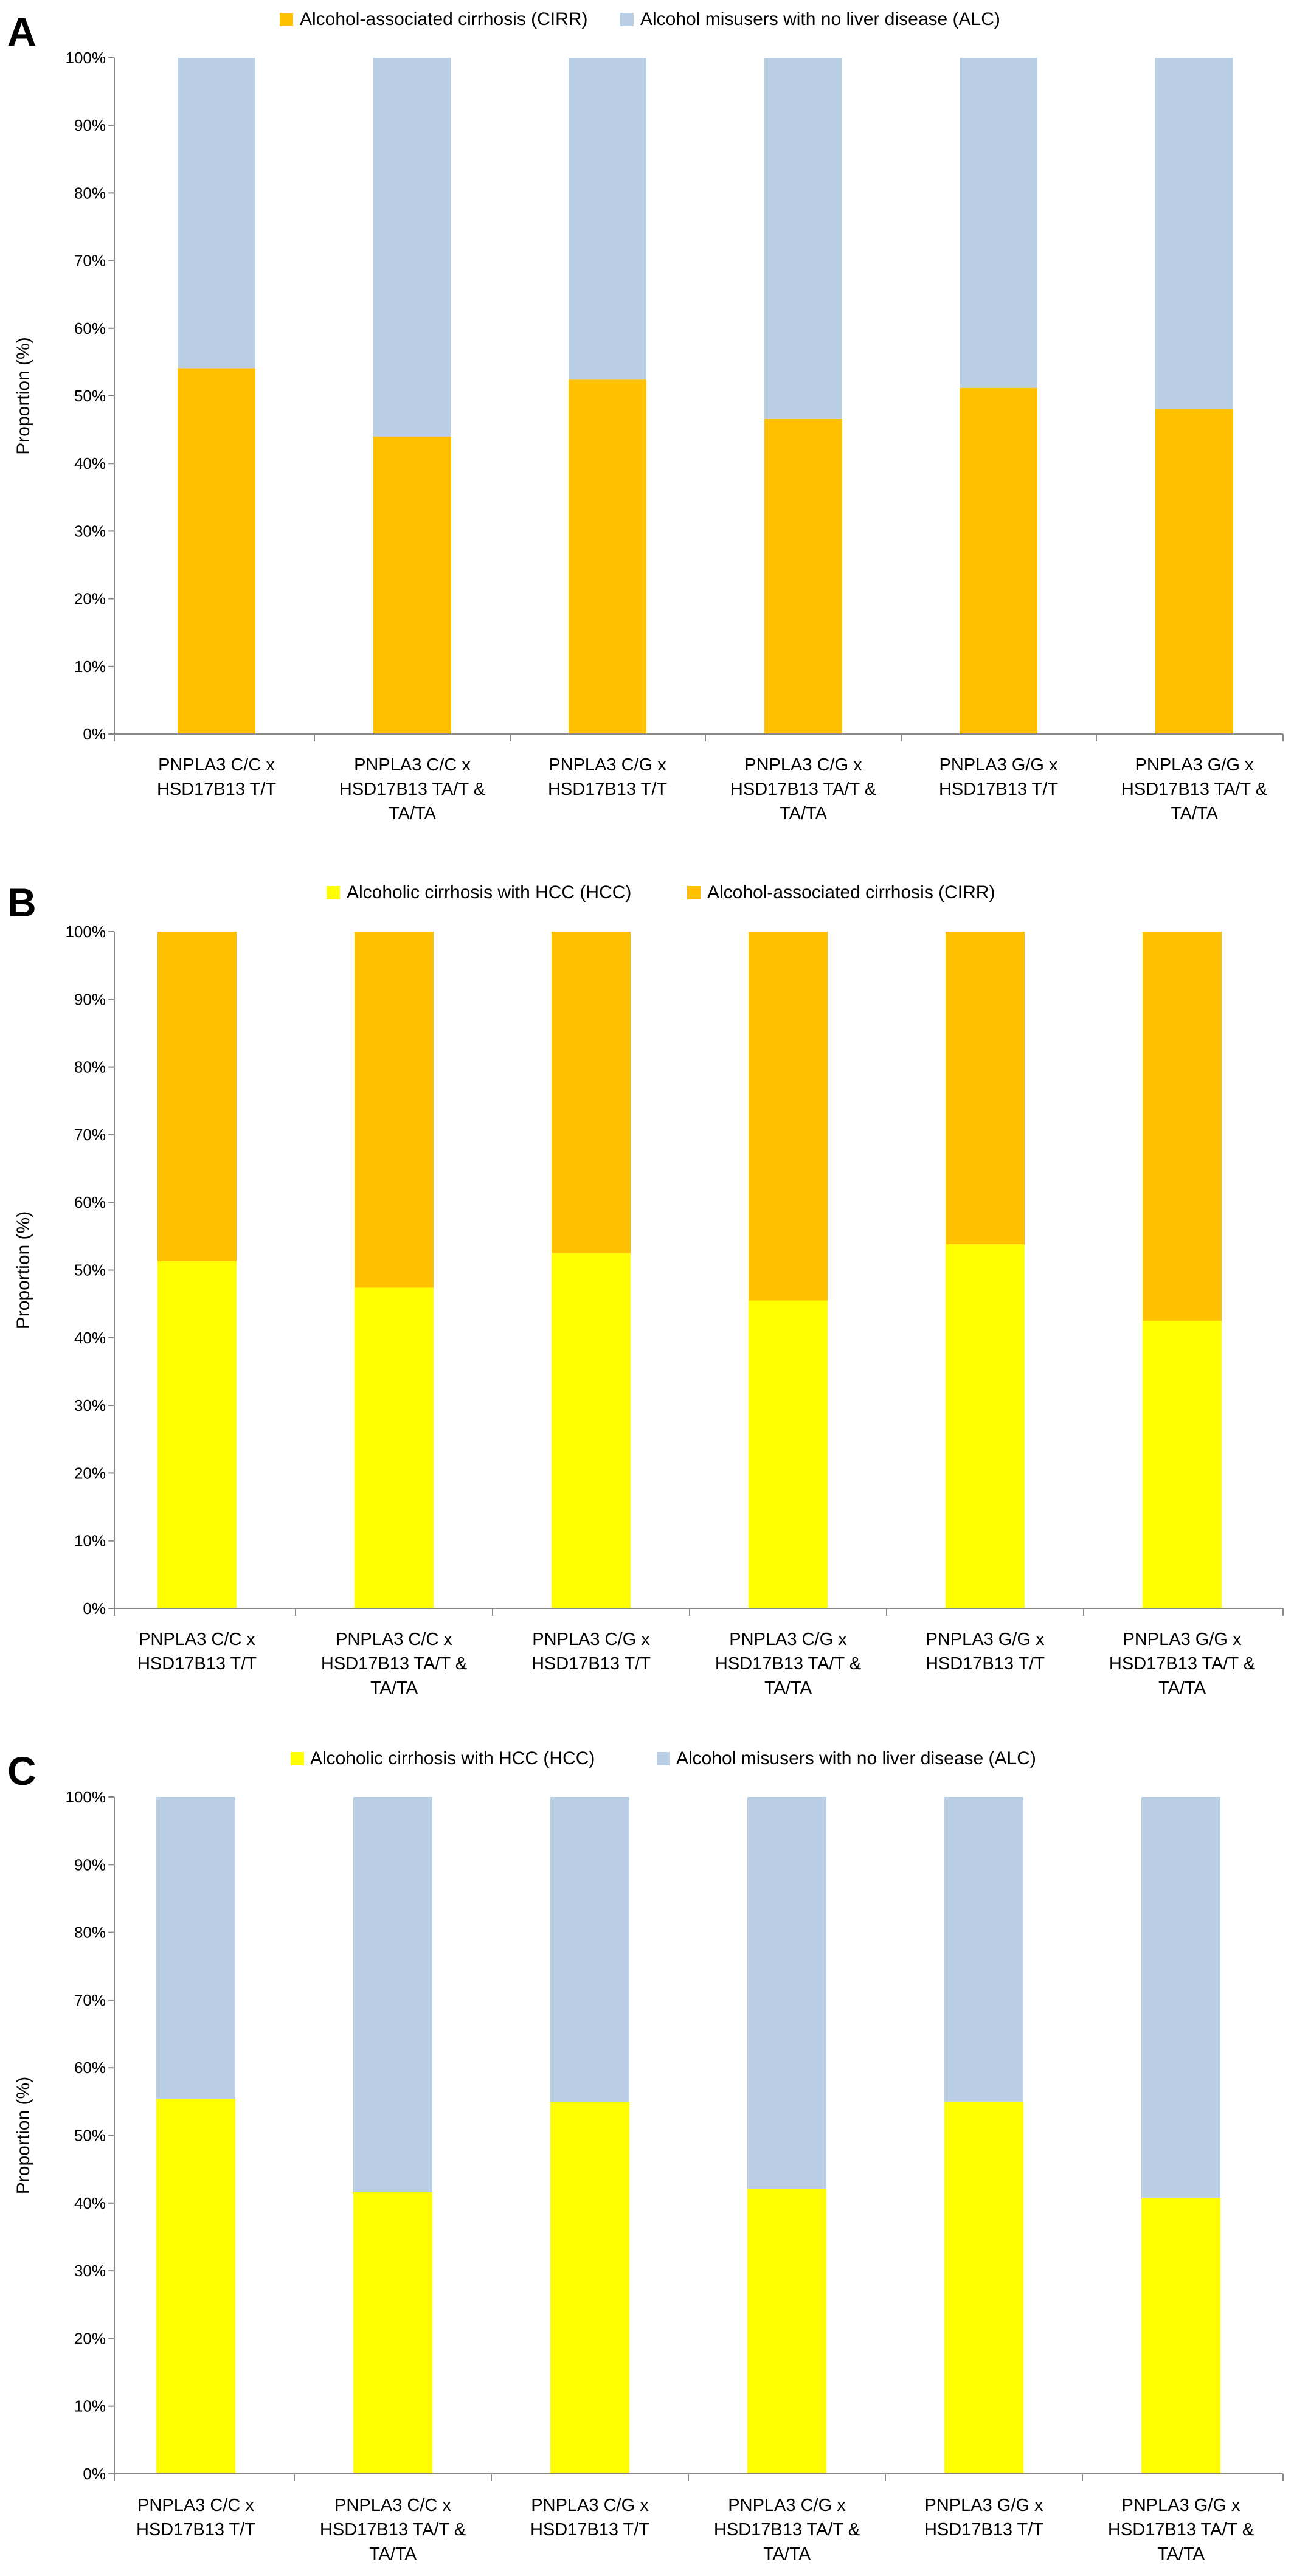 The image size is (1294, 2576). Describe the element at coordinates (90, 328) in the screenshot. I see `y-tick-label: 60%` at that location.